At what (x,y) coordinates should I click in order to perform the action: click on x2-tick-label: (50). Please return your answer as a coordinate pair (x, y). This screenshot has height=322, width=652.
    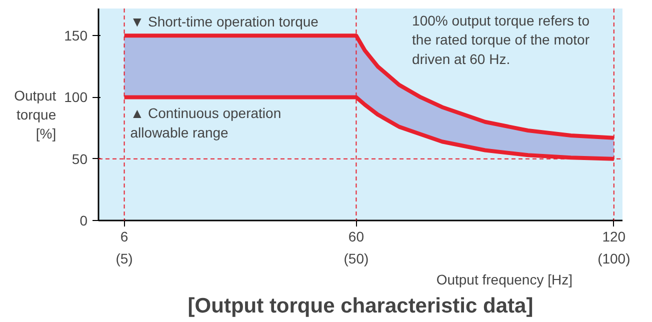
    Looking at the image, I should click on (356, 258).